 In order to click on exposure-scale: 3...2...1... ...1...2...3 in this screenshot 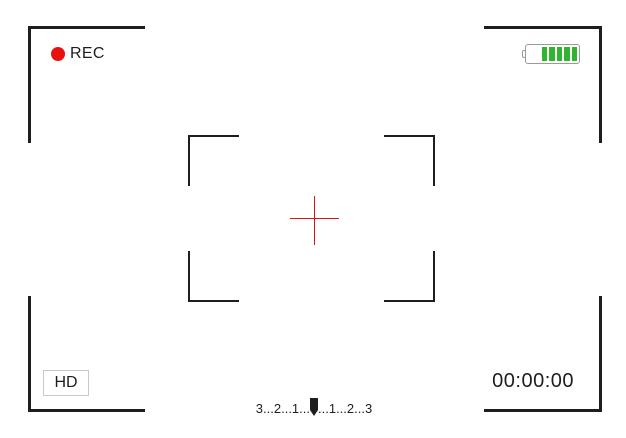, I will do `click(314, 406)`.